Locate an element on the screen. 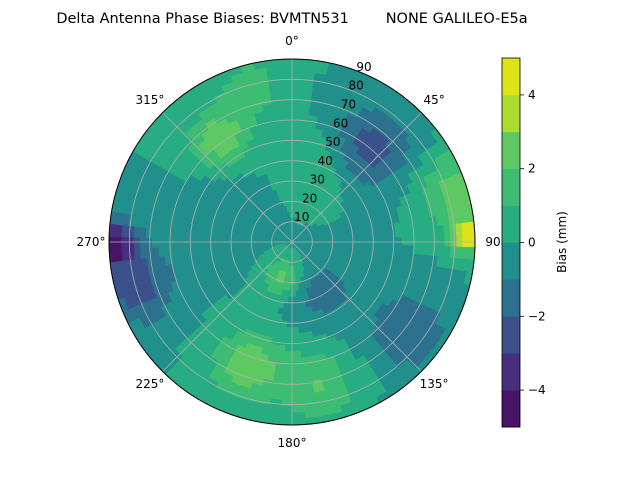 The width and height of the screenshot is (640, 480). angular-tick-label: 315° is located at coordinates (149, 100).